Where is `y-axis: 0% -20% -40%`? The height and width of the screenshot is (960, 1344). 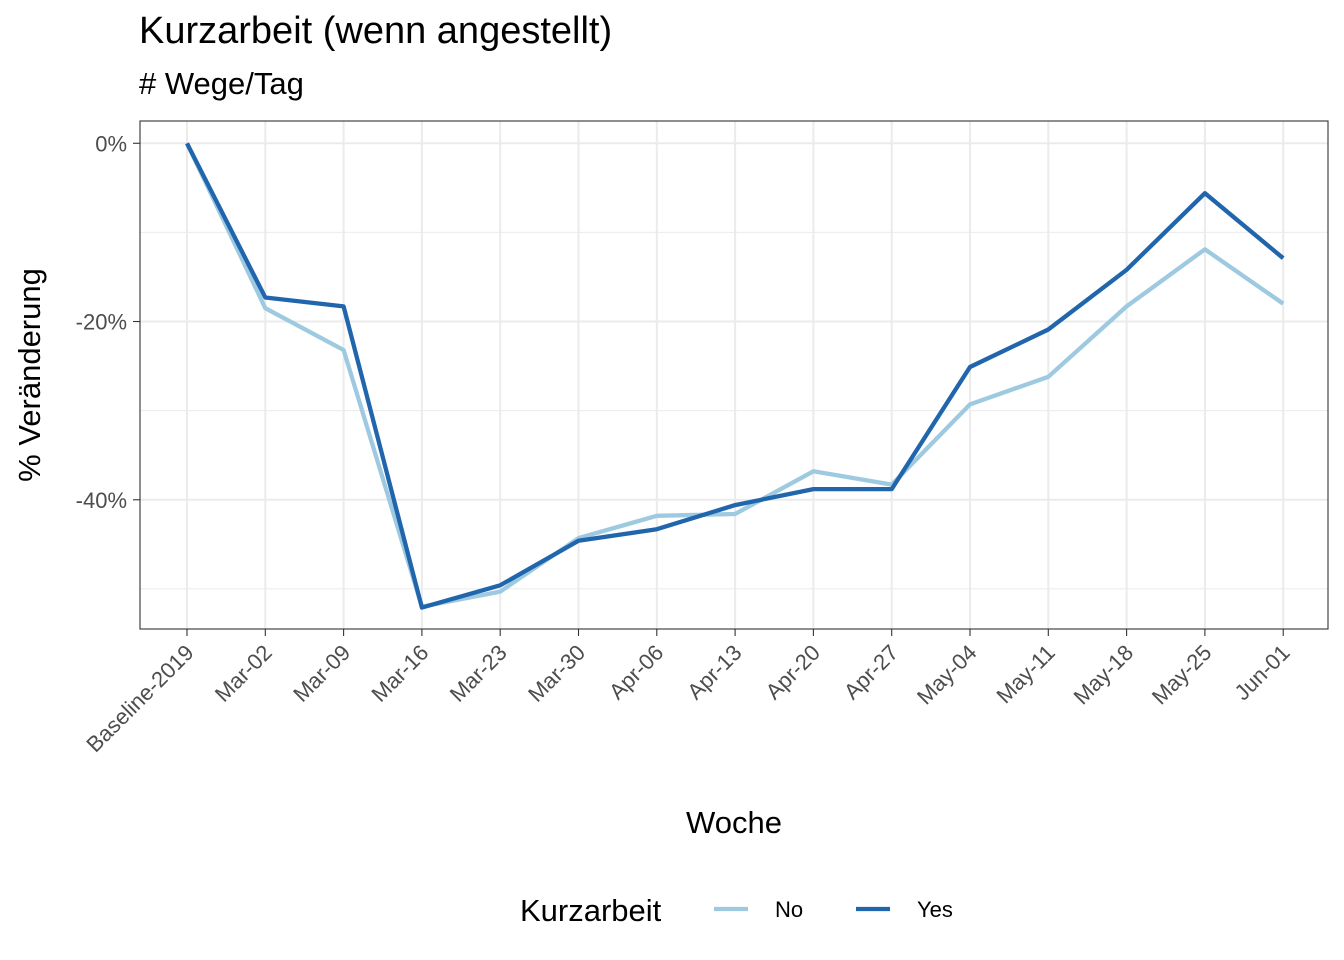
y-axis: 0% -20% -40% is located at coordinates (108, 322).